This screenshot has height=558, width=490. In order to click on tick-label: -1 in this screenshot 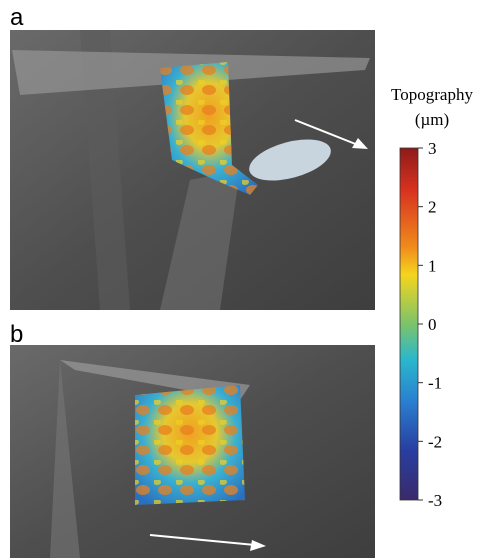, I will do `click(435, 383)`.